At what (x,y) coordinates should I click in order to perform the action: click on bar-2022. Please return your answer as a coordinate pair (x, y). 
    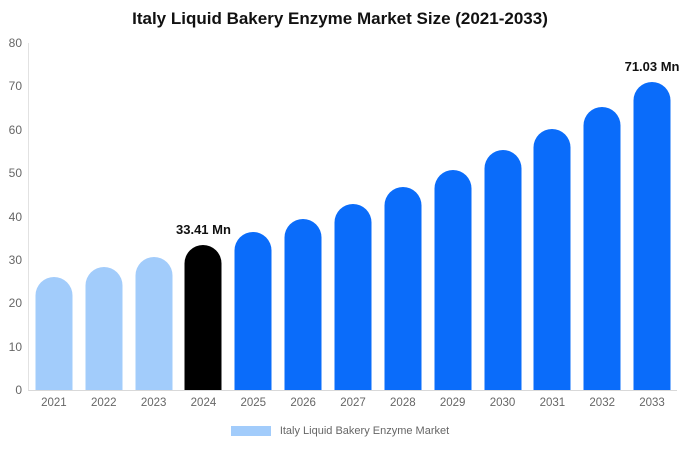
    Looking at the image, I should click on (104, 328).